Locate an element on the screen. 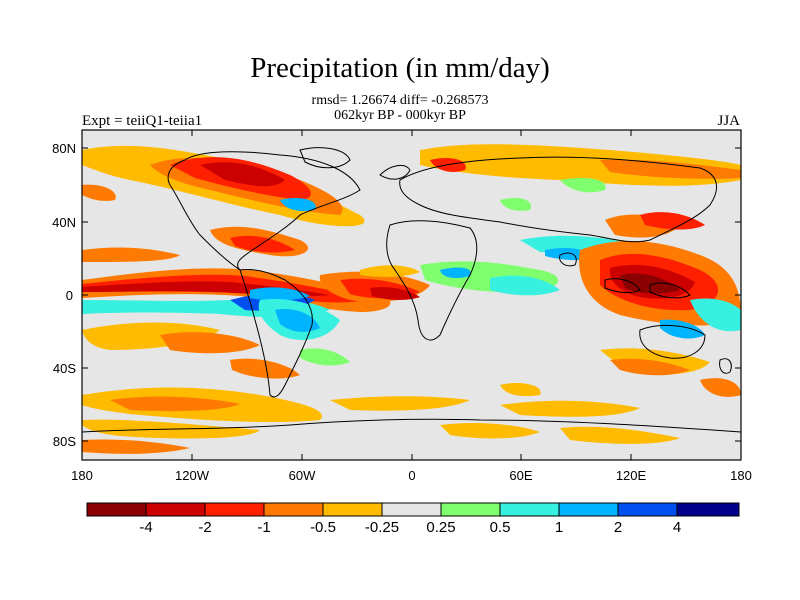  lat-tick-label: 40N is located at coordinates (64, 222).